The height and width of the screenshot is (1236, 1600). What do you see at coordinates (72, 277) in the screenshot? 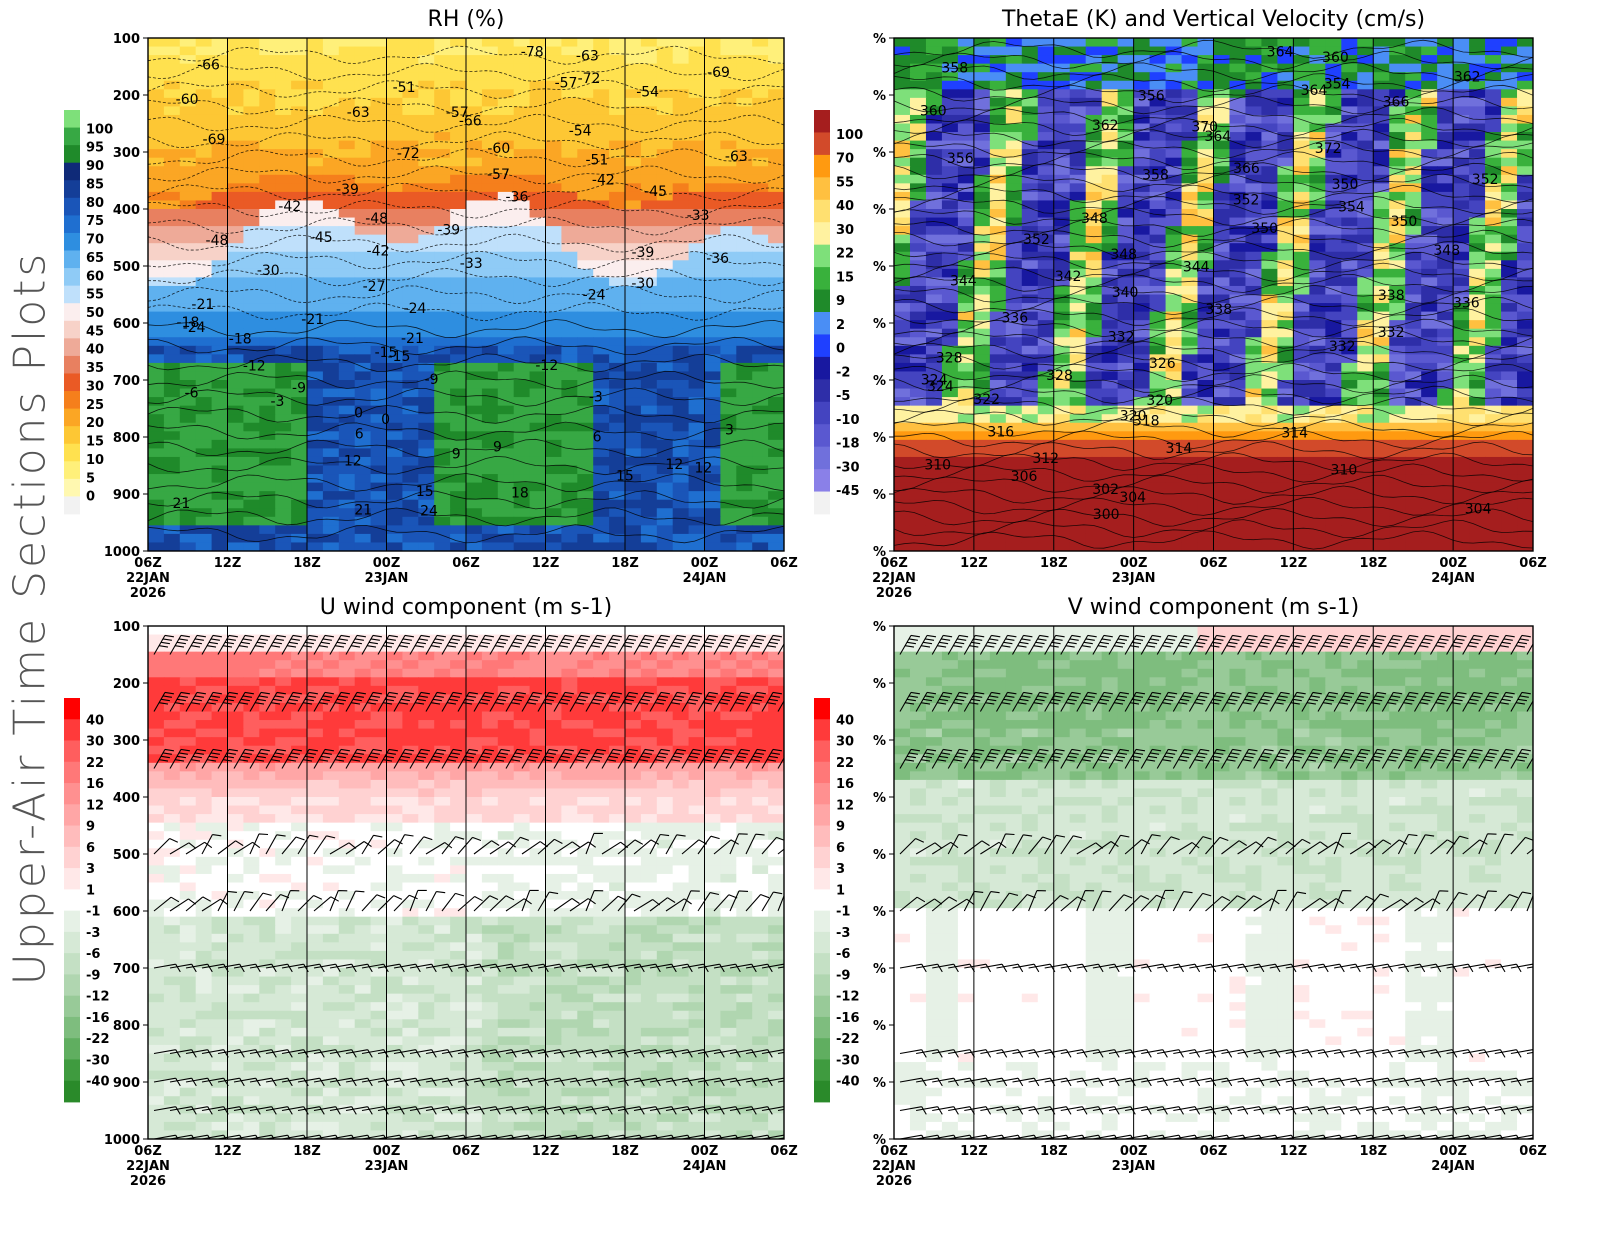
I see `colorbar-swatch` at bounding box center [72, 277].